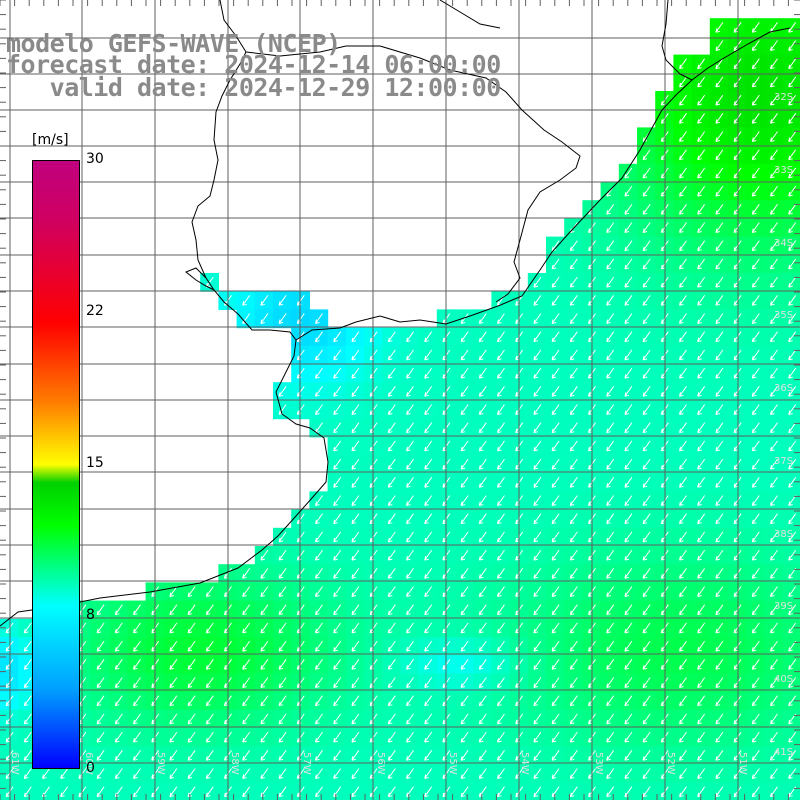 This screenshot has width=800, height=800. What do you see at coordinates (783, 243) in the screenshot?
I see `lat-label: 34S` at bounding box center [783, 243].